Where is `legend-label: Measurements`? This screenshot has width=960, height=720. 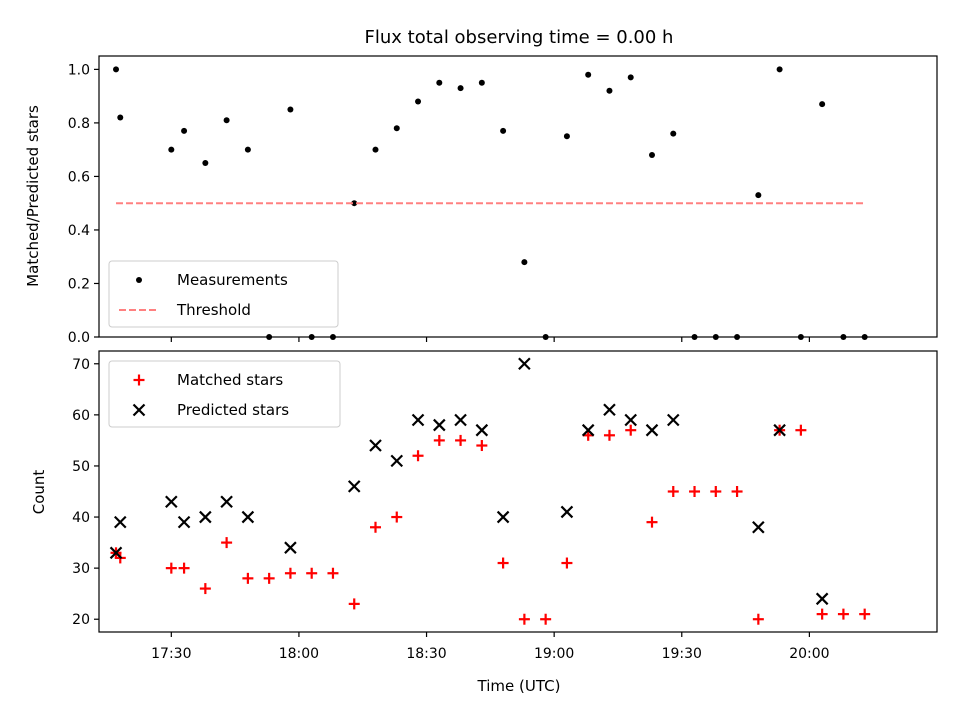
legend-label: Measurements is located at coordinates (232, 280).